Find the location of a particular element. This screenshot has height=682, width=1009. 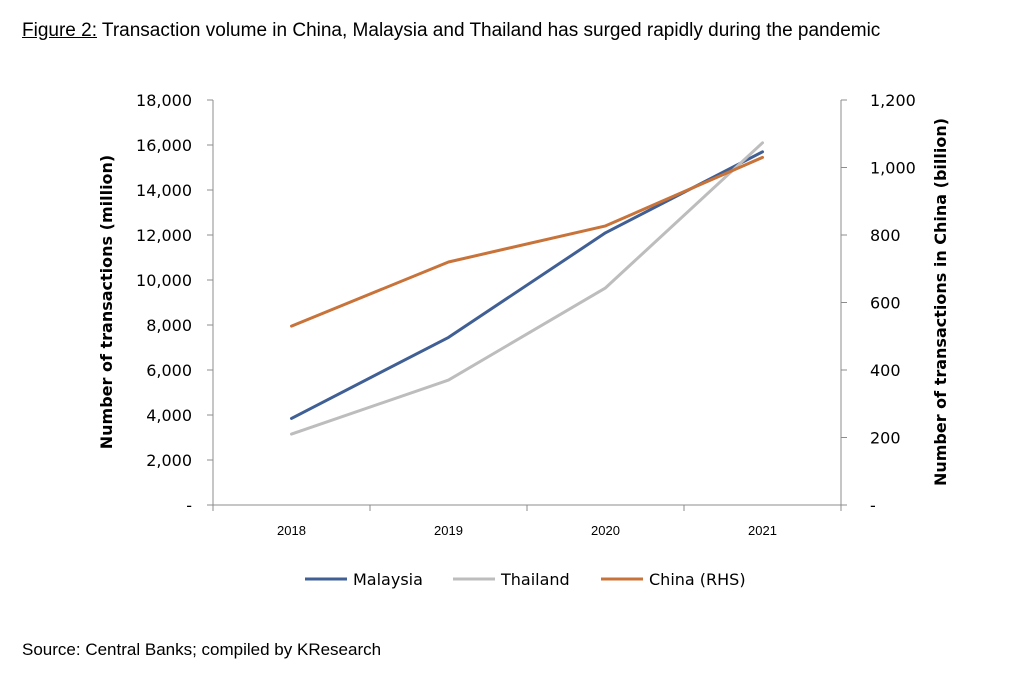

y-tick-label-left: 6,000 is located at coordinates (169, 370).